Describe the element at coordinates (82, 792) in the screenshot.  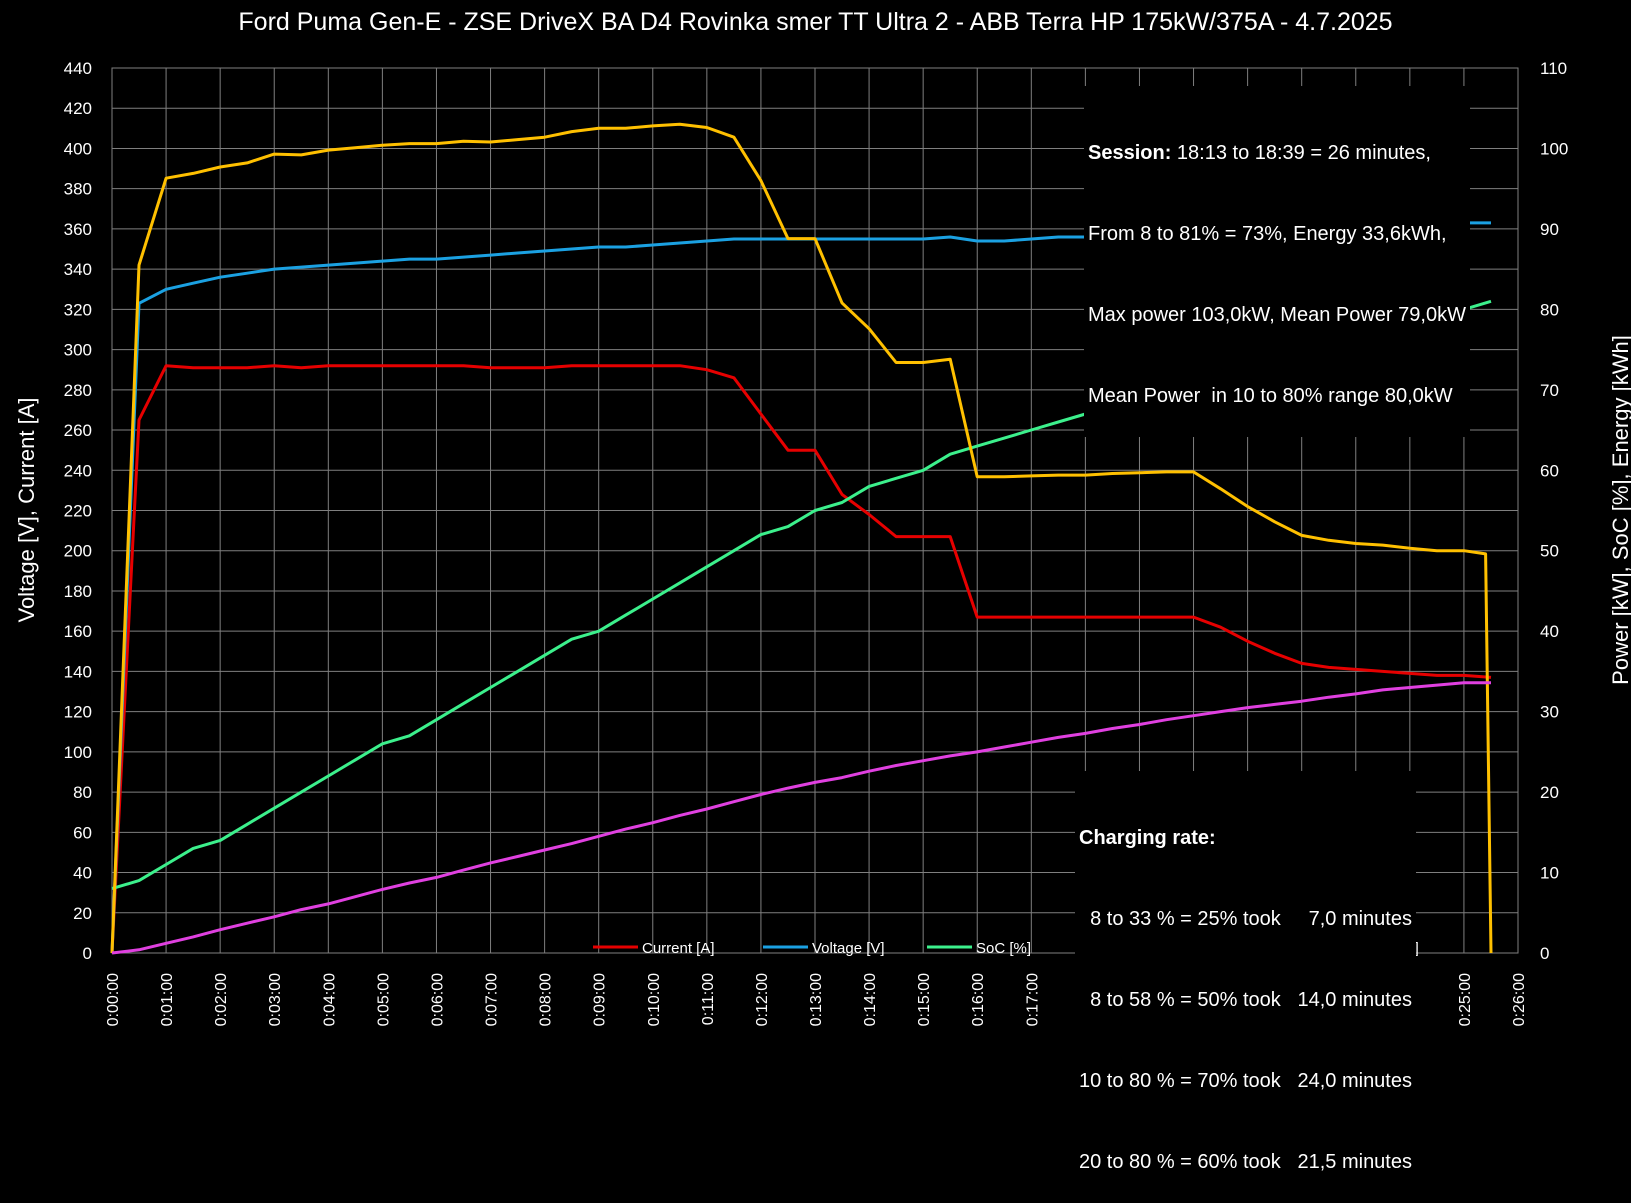
I see `y-left-tick-label: 80` at that location.